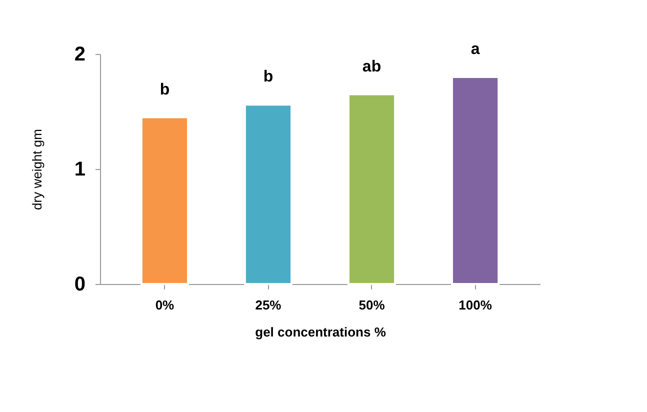 The image size is (647, 412). Describe the element at coordinates (475, 49) in the screenshot. I see `annotation: a` at that location.